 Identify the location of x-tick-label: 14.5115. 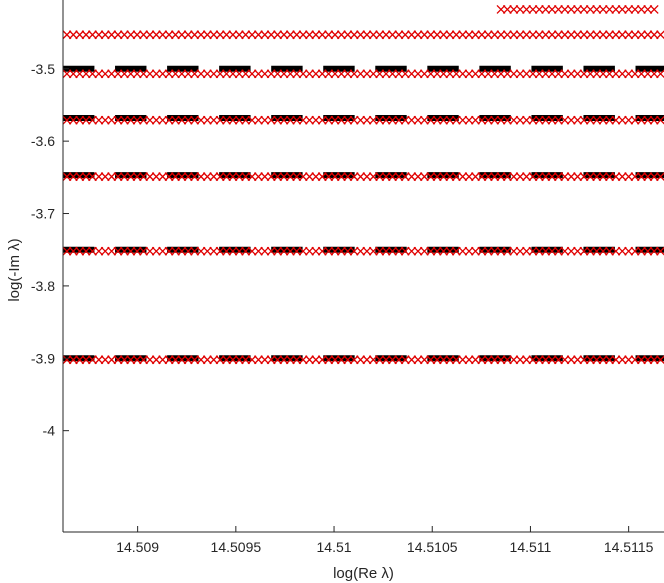
(629, 547).